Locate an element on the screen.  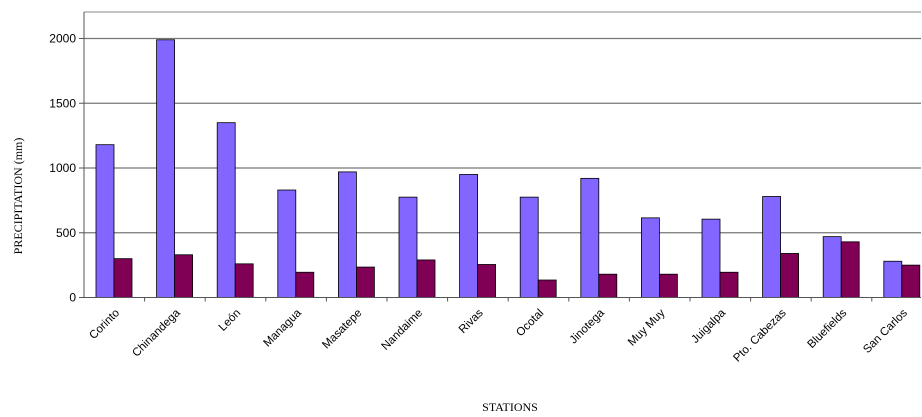
x-tick-label: León is located at coordinates (230, 320).